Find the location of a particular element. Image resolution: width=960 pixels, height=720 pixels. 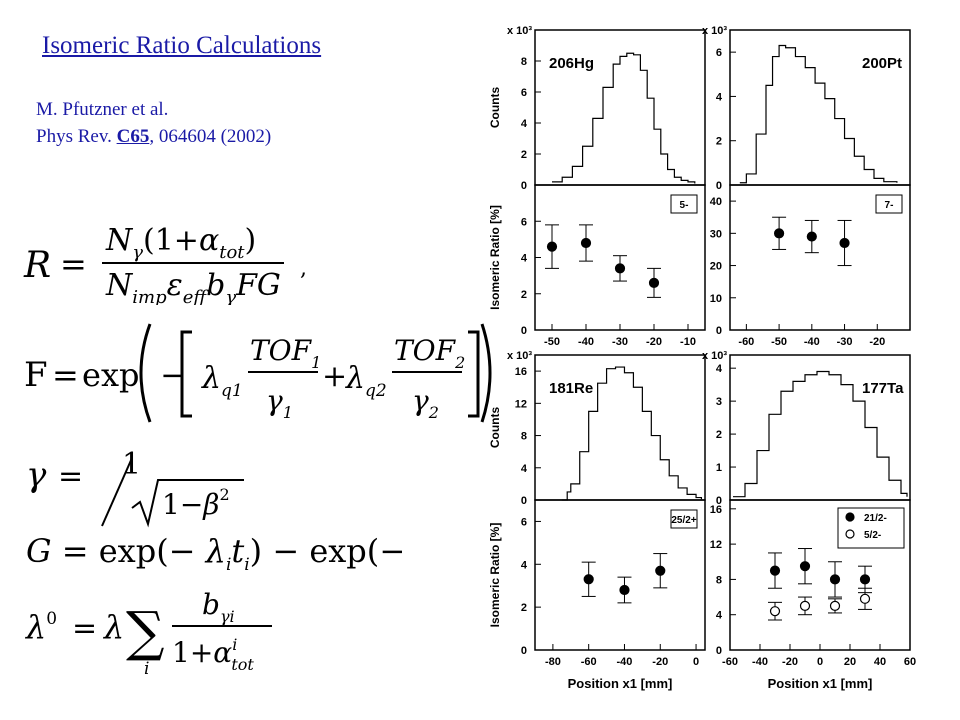

svg-text: R is located at coordinates (37, 265).